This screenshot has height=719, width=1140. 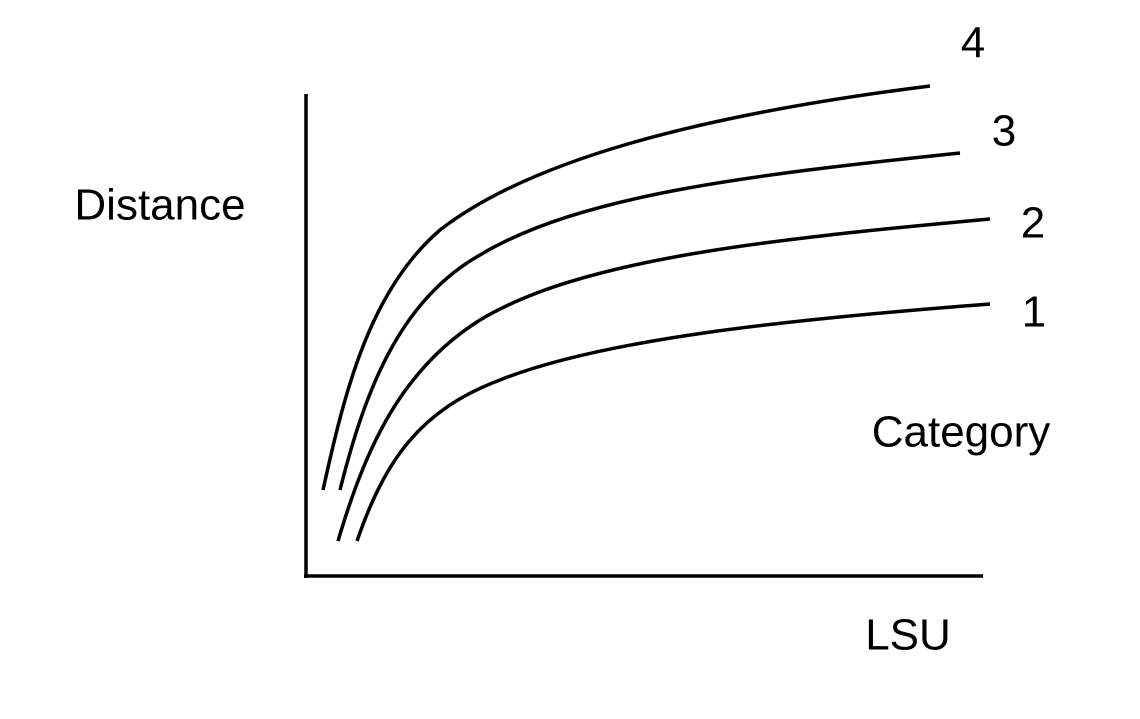 What do you see at coordinates (159, 205) in the screenshot?
I see `y-axis-label: Distance` at bounding box center [159, 205].